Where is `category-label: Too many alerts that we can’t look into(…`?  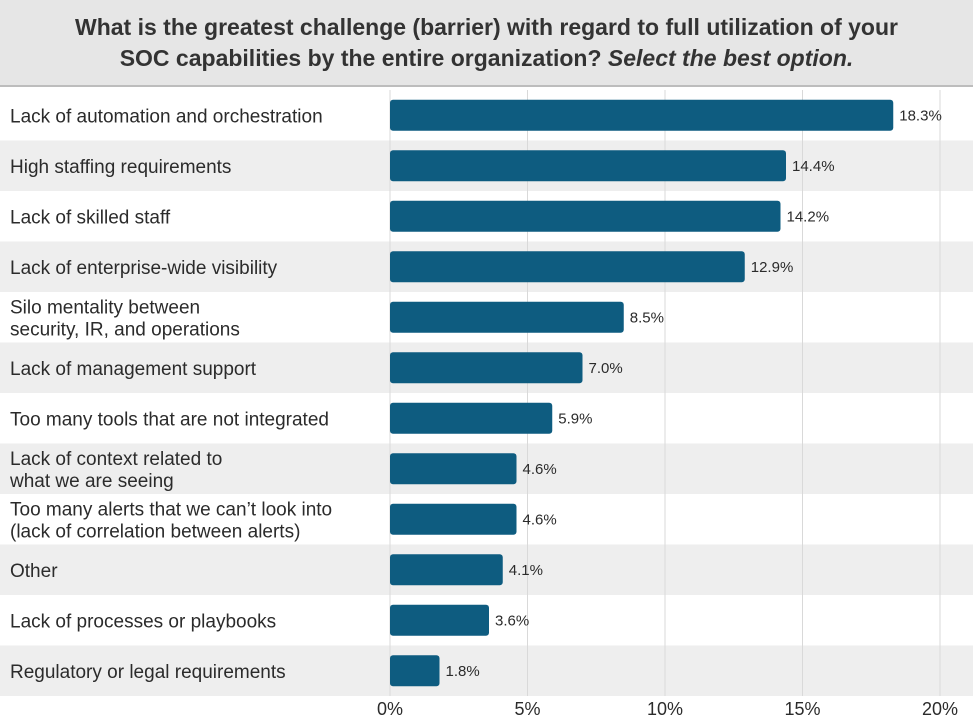
category-label: Too many alerts that we can’t look into(… is located at coordinates (171, 520).